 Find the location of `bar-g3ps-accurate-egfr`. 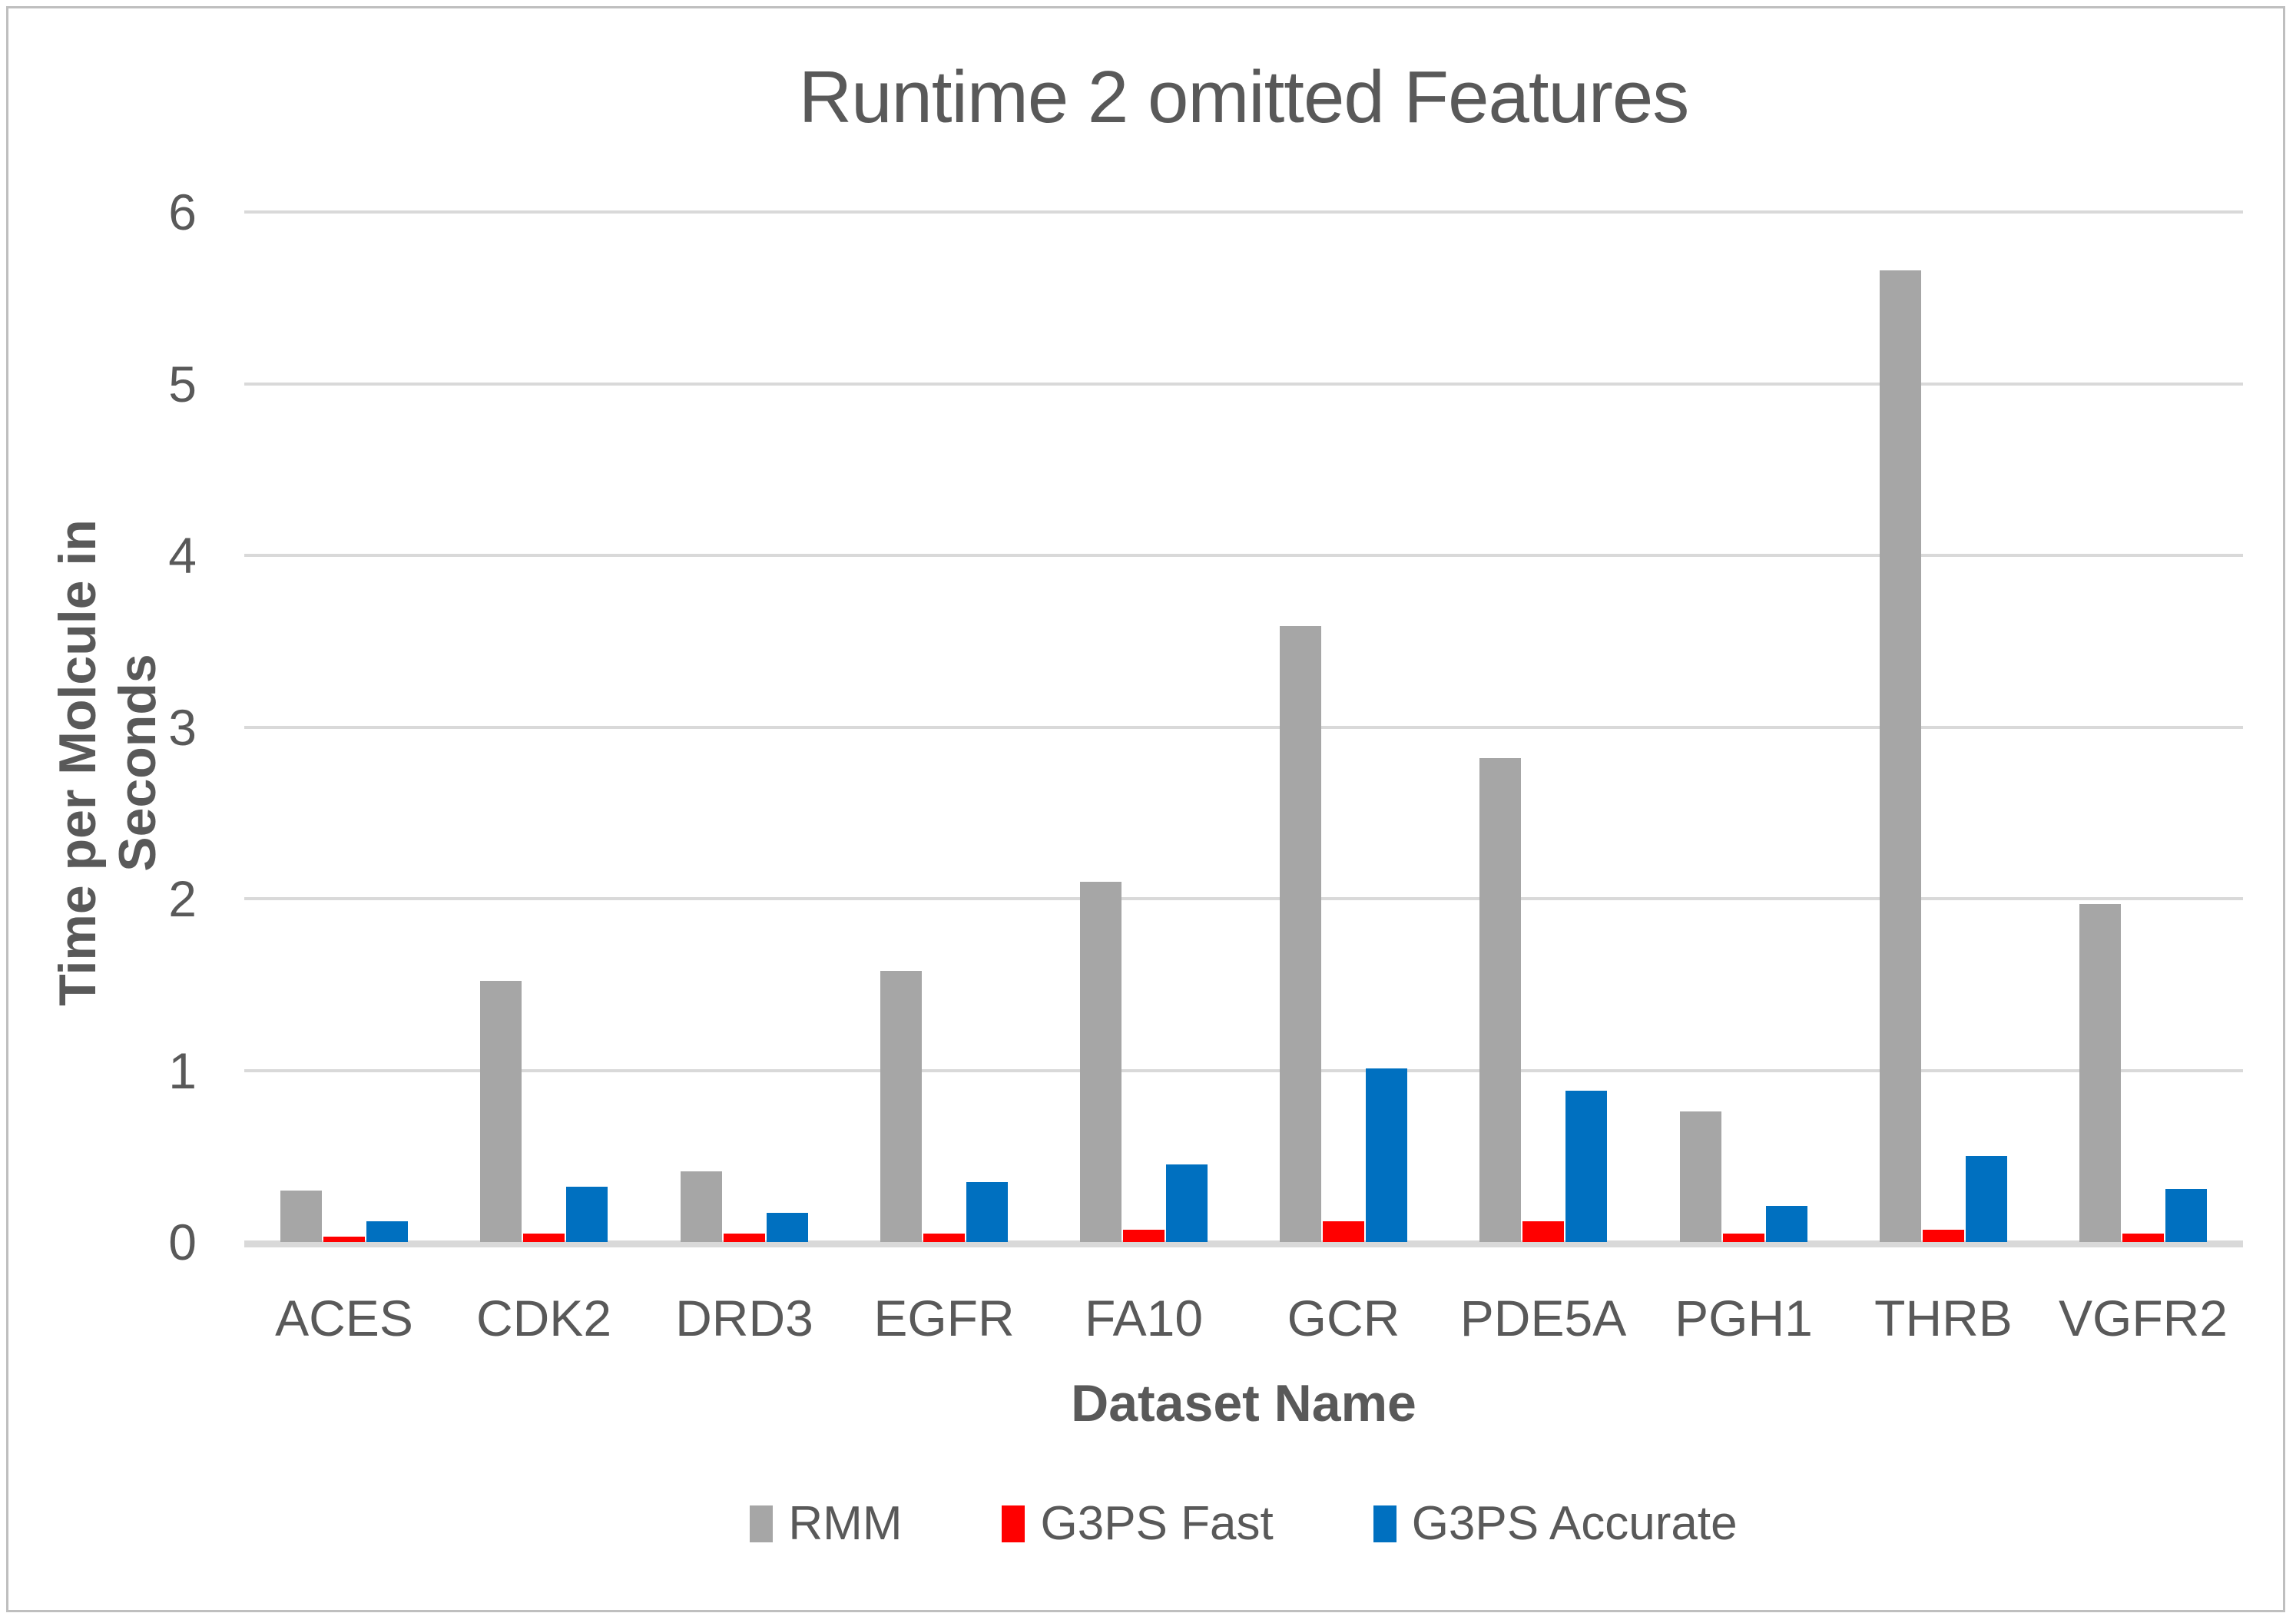

bar-g3ps-accurate-egfr is located at coordinates (987, 1212).